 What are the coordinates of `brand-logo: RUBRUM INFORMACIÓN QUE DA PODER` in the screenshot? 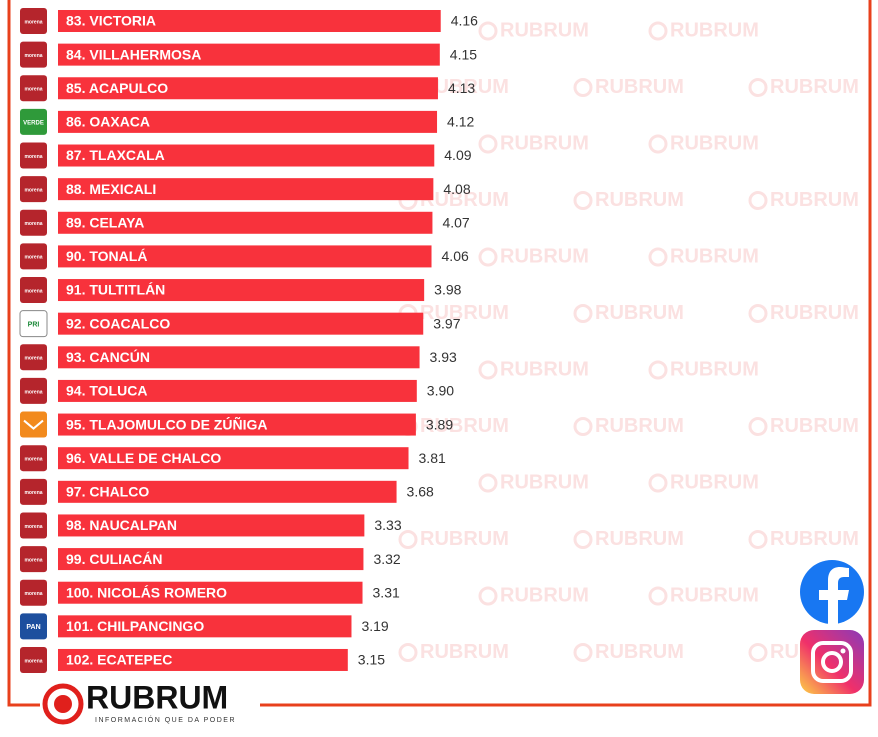 It's located at (150, 704).